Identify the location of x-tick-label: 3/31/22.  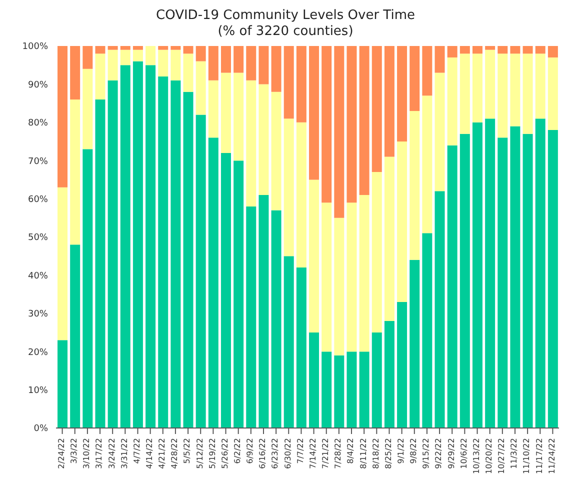
(124, 453).